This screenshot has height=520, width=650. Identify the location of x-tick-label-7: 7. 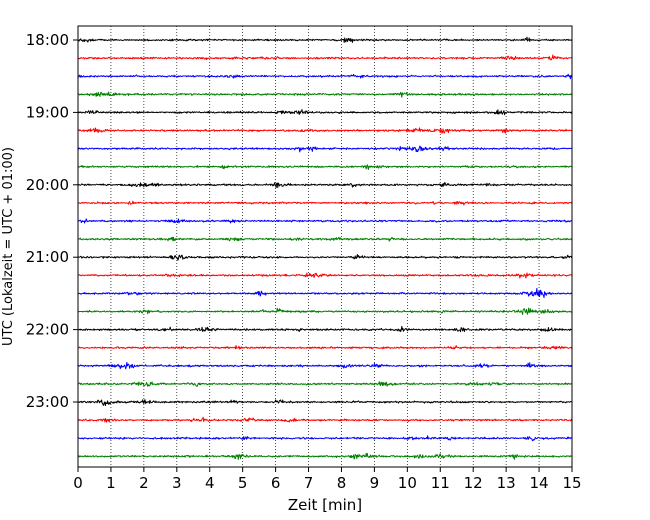
(309, 483).